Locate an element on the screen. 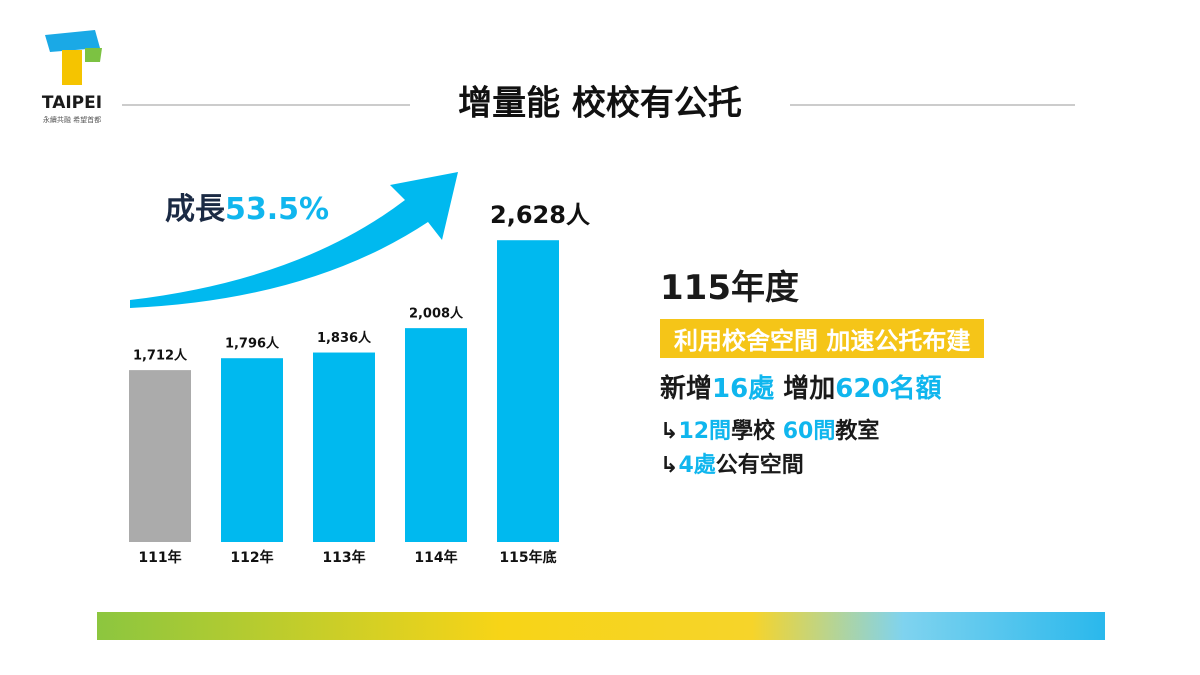 Image resolution: width=1200 pixels, height=675 pixels. text: 教室 is located at coordinates (857, 431).